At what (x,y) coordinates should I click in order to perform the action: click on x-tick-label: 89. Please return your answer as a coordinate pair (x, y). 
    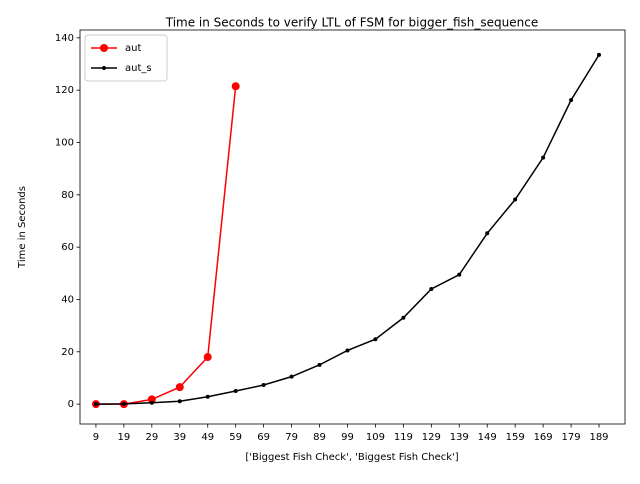
    Looking at the image, I should click on (319, 437).